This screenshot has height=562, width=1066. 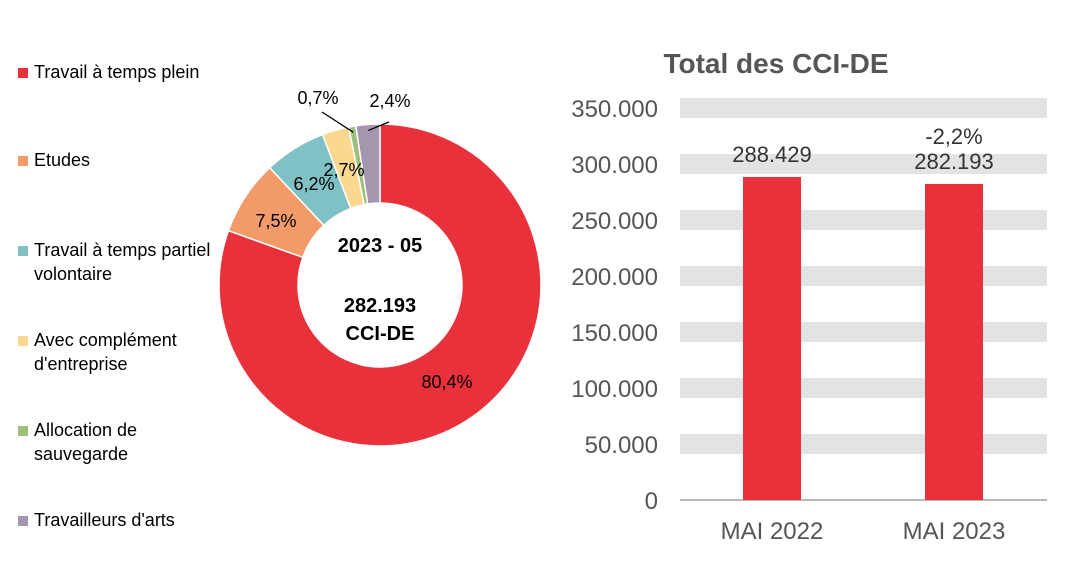 I want to click on legend-label: Travail à temps partiel volontaire, so click(x=122, y=262).